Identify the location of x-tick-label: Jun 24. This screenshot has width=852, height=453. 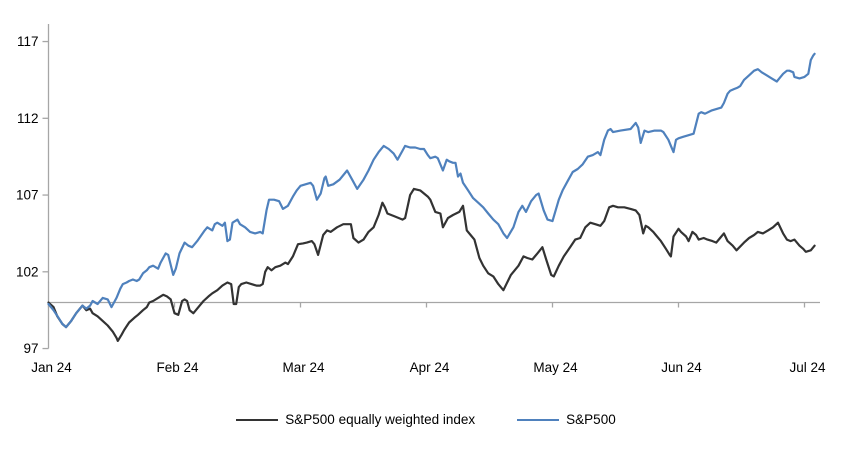
(681, 367).